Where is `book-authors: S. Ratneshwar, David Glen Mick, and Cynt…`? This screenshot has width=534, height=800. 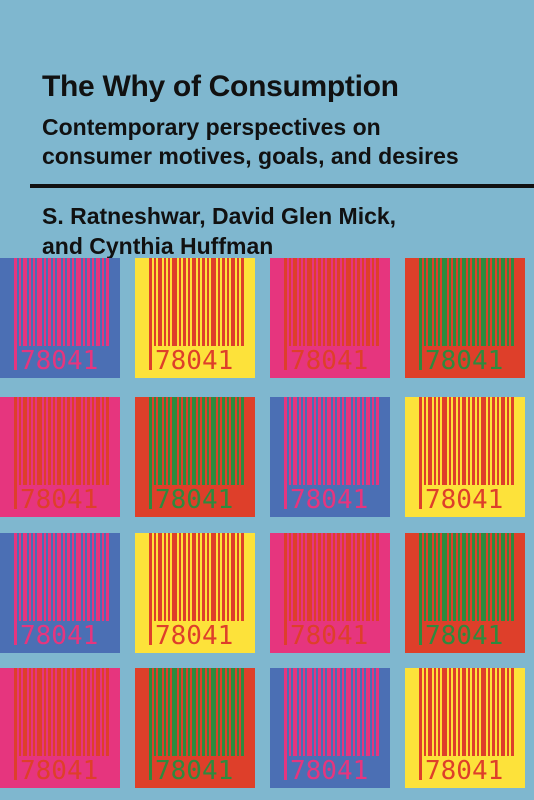
book-authors: S. Ratneshwar, David Glen Mick, and Cynt… is located at coordinates (282, 231).